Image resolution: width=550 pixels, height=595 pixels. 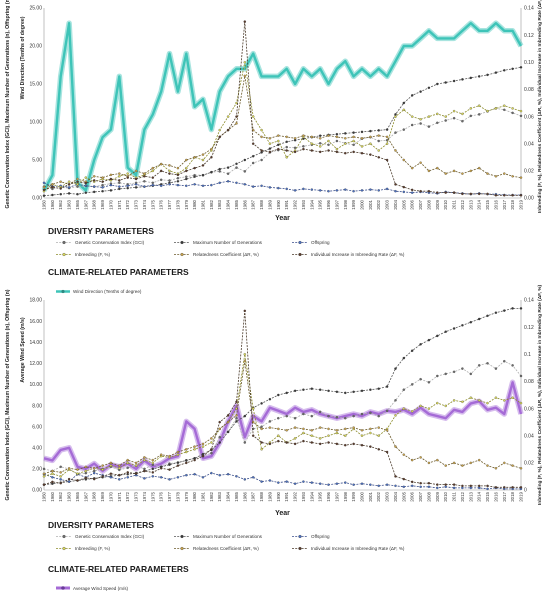 What do you see at coordinates (216, 254) in the screenshot?
I see `legend-item-relatedness-coefficient-r: Relatedness Coefficient (ΔR, %)` at bounding box center [216, 254].